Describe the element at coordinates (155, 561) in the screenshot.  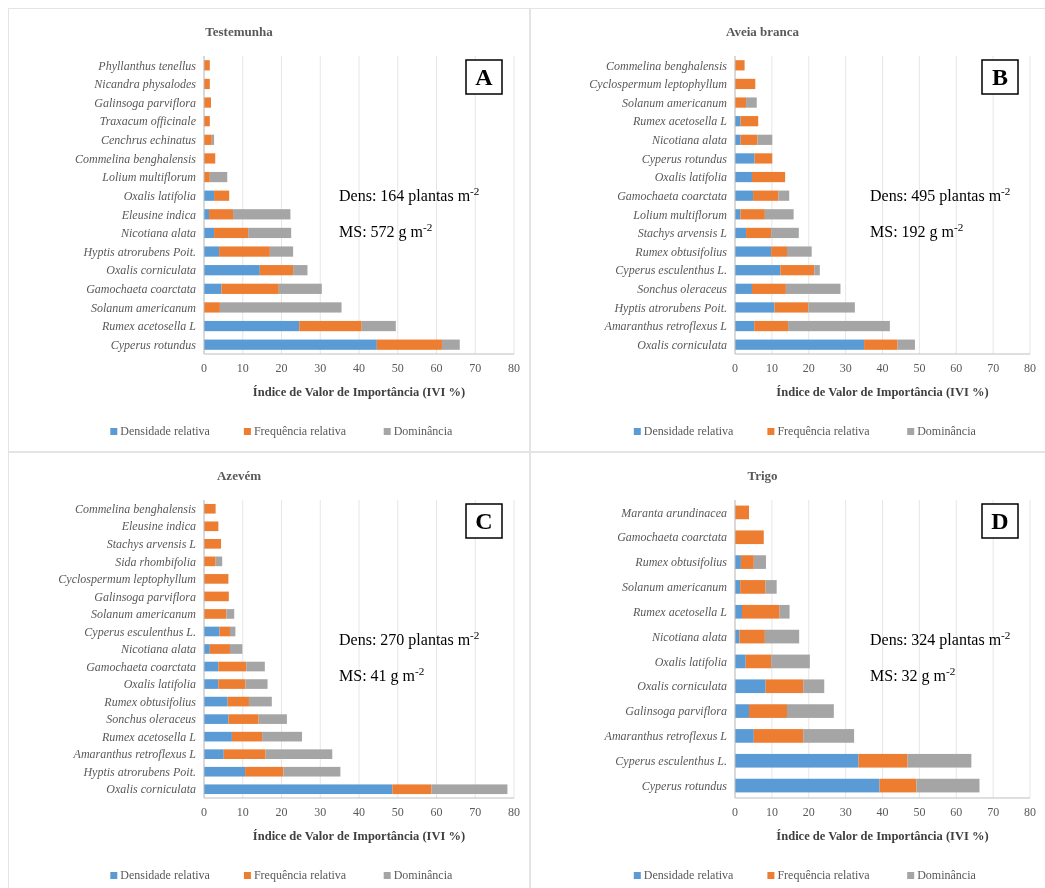
I see `y-tick-label: Sida rhombifolia` at that location.